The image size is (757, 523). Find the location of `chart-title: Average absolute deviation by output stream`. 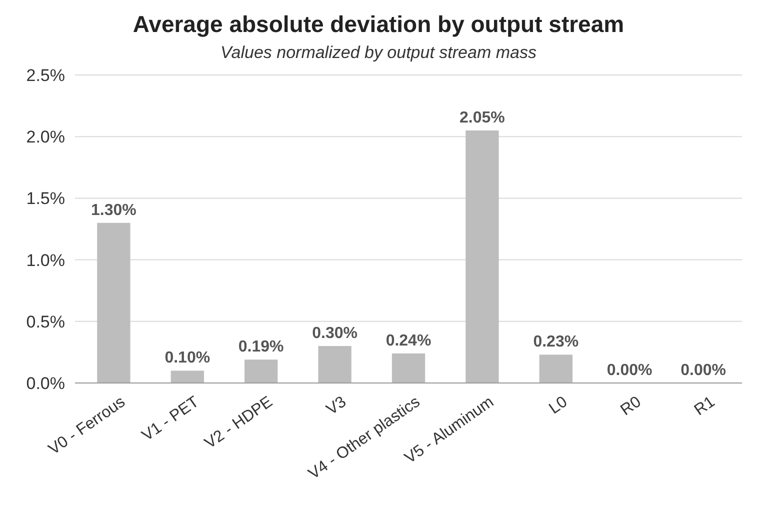

chart-title: Average absolute deviation by output stream is located at coordinates (378, 24).